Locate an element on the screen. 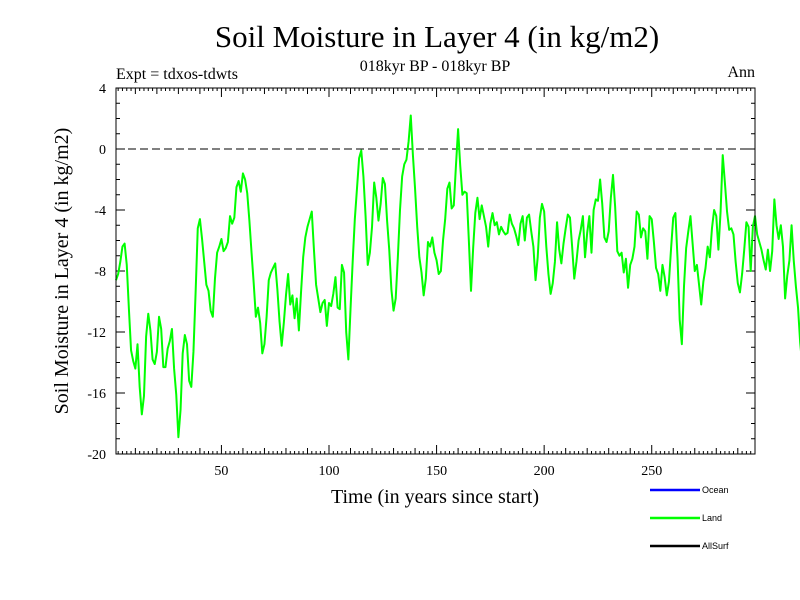  y-tick-label: -8 is located at coordinates (100, 272).